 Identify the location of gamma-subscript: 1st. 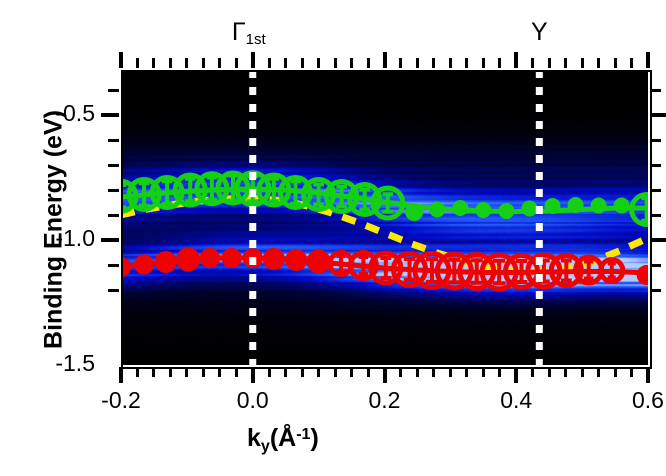
(255, 39).